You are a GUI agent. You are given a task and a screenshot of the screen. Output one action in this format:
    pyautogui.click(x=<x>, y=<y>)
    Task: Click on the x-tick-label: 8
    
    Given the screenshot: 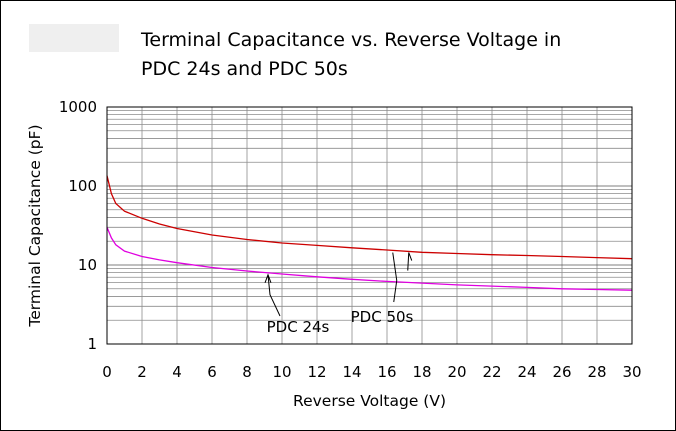 What is the action you would take?
    pyautogui.click(x=247, y=372)
    